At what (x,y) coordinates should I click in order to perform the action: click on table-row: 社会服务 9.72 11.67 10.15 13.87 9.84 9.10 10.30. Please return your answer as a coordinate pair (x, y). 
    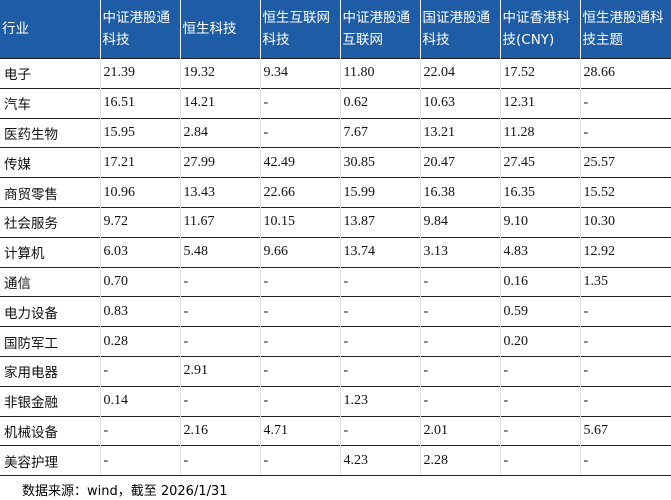
    Looking at the image, I should click on (335, 222).